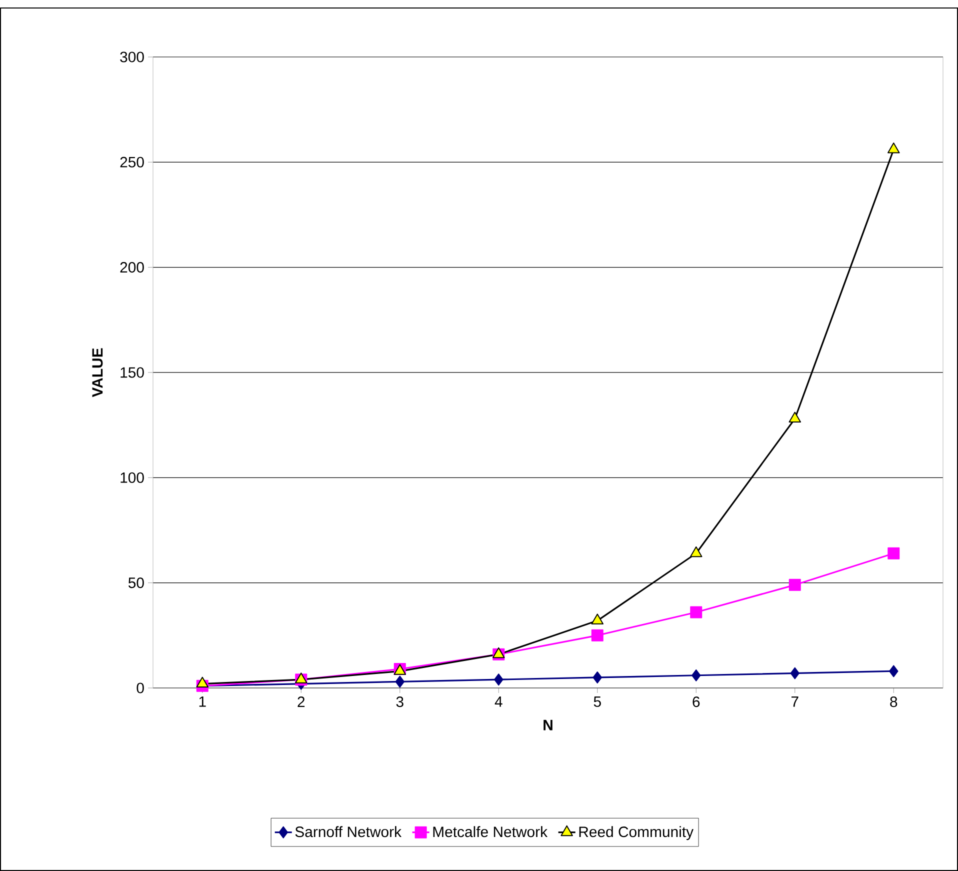  Describe the element at coordinates (202, 701) in the screenshot. I see `x-tick-label: 1` at that location.